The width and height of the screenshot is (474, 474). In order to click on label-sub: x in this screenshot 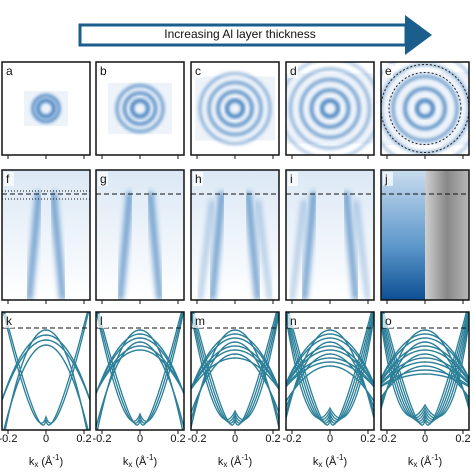, I will do `click(130, 464)`.